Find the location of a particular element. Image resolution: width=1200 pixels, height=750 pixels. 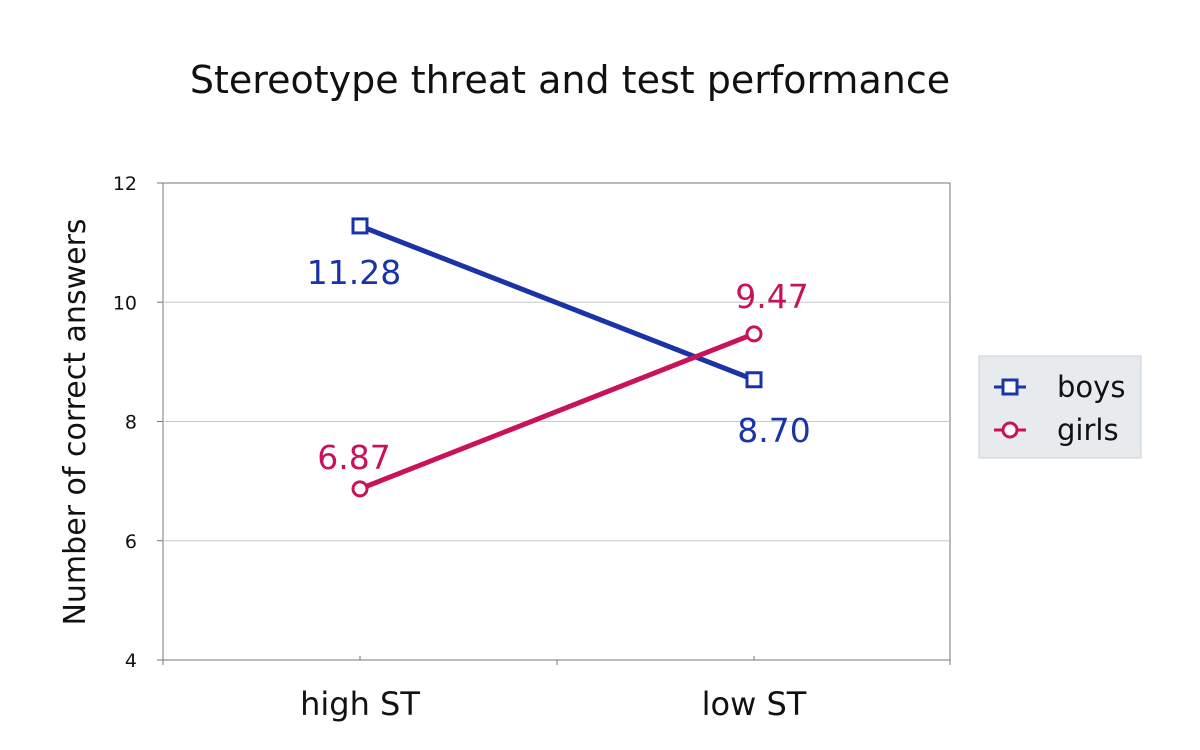

y-tick-label: 4 is located at coordinates (131, 661).